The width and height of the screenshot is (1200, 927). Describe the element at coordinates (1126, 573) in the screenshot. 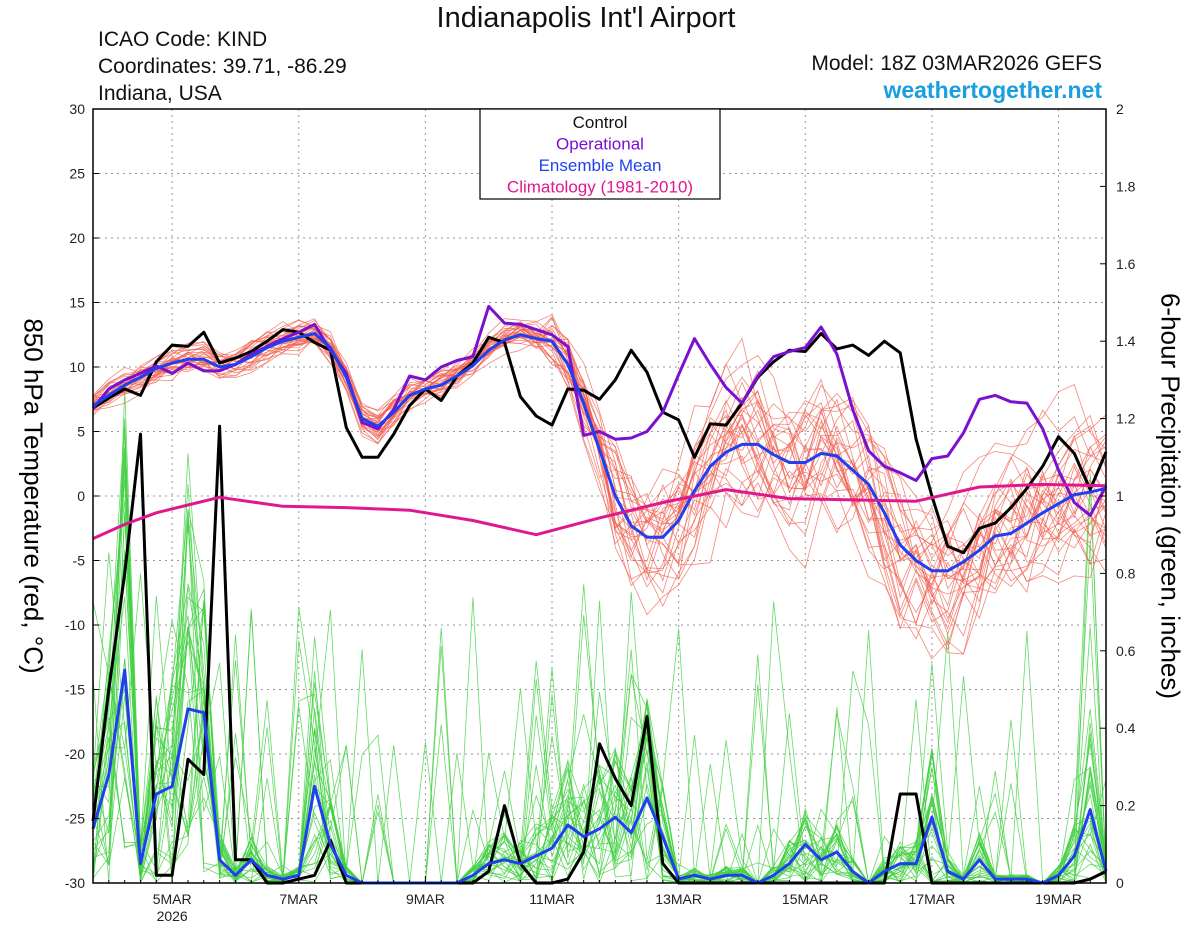

I see `y2-tick-label: 0.8` at that location.